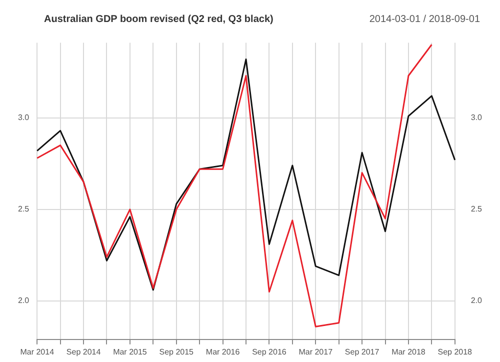  What do you see at coordinates (223, 351) in the screenshot?
I see `x-tick-label: Mar 2016` at bounding box center [223, 351].